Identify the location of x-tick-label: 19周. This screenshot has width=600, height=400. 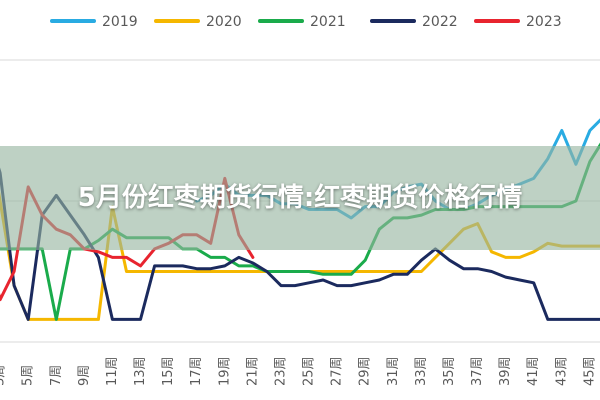
(224, 371).